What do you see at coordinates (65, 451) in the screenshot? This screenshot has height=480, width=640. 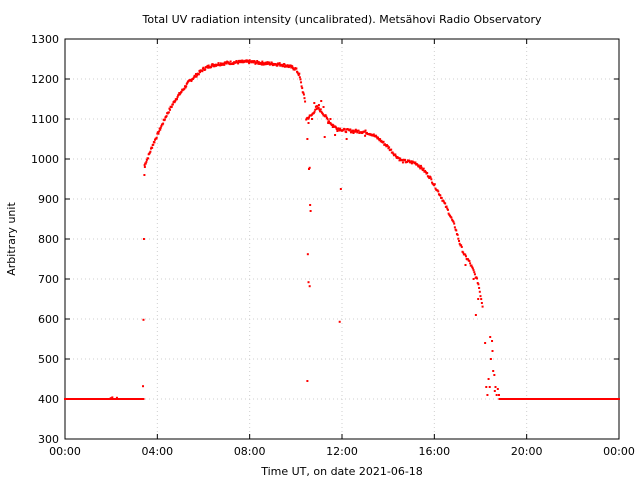 I see `x-tick-label: 00:00` at bounding box center [65, 451].